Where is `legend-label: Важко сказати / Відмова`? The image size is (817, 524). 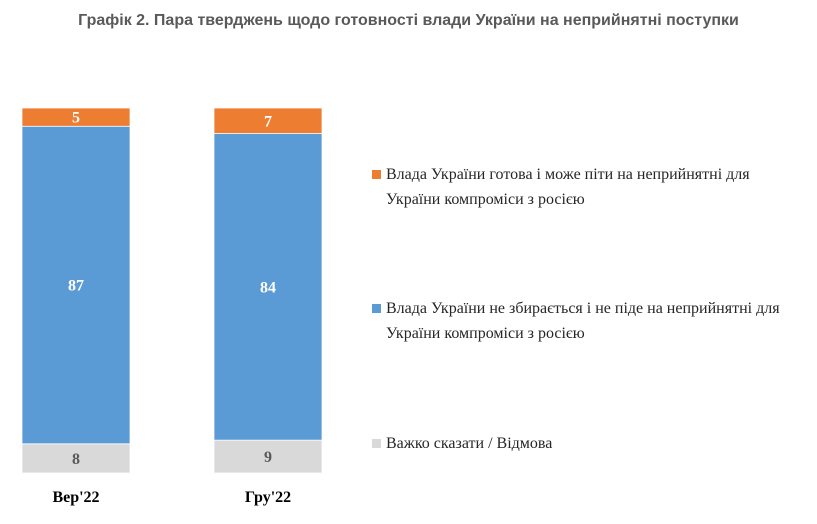
legend-label: Важко сказати / Відмова is located at coordinates (469, 443).